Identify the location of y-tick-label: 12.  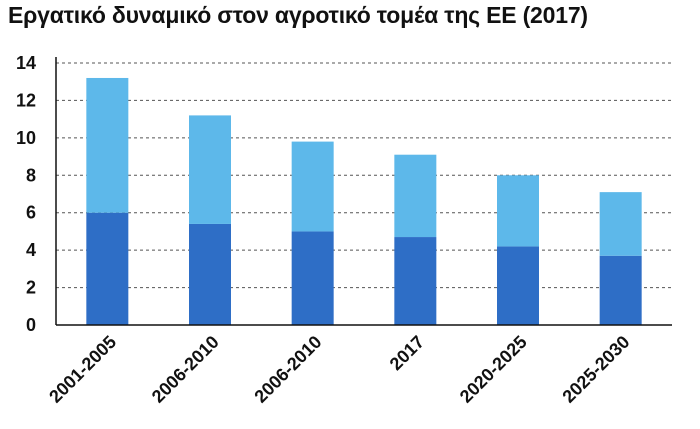
(26, 100).